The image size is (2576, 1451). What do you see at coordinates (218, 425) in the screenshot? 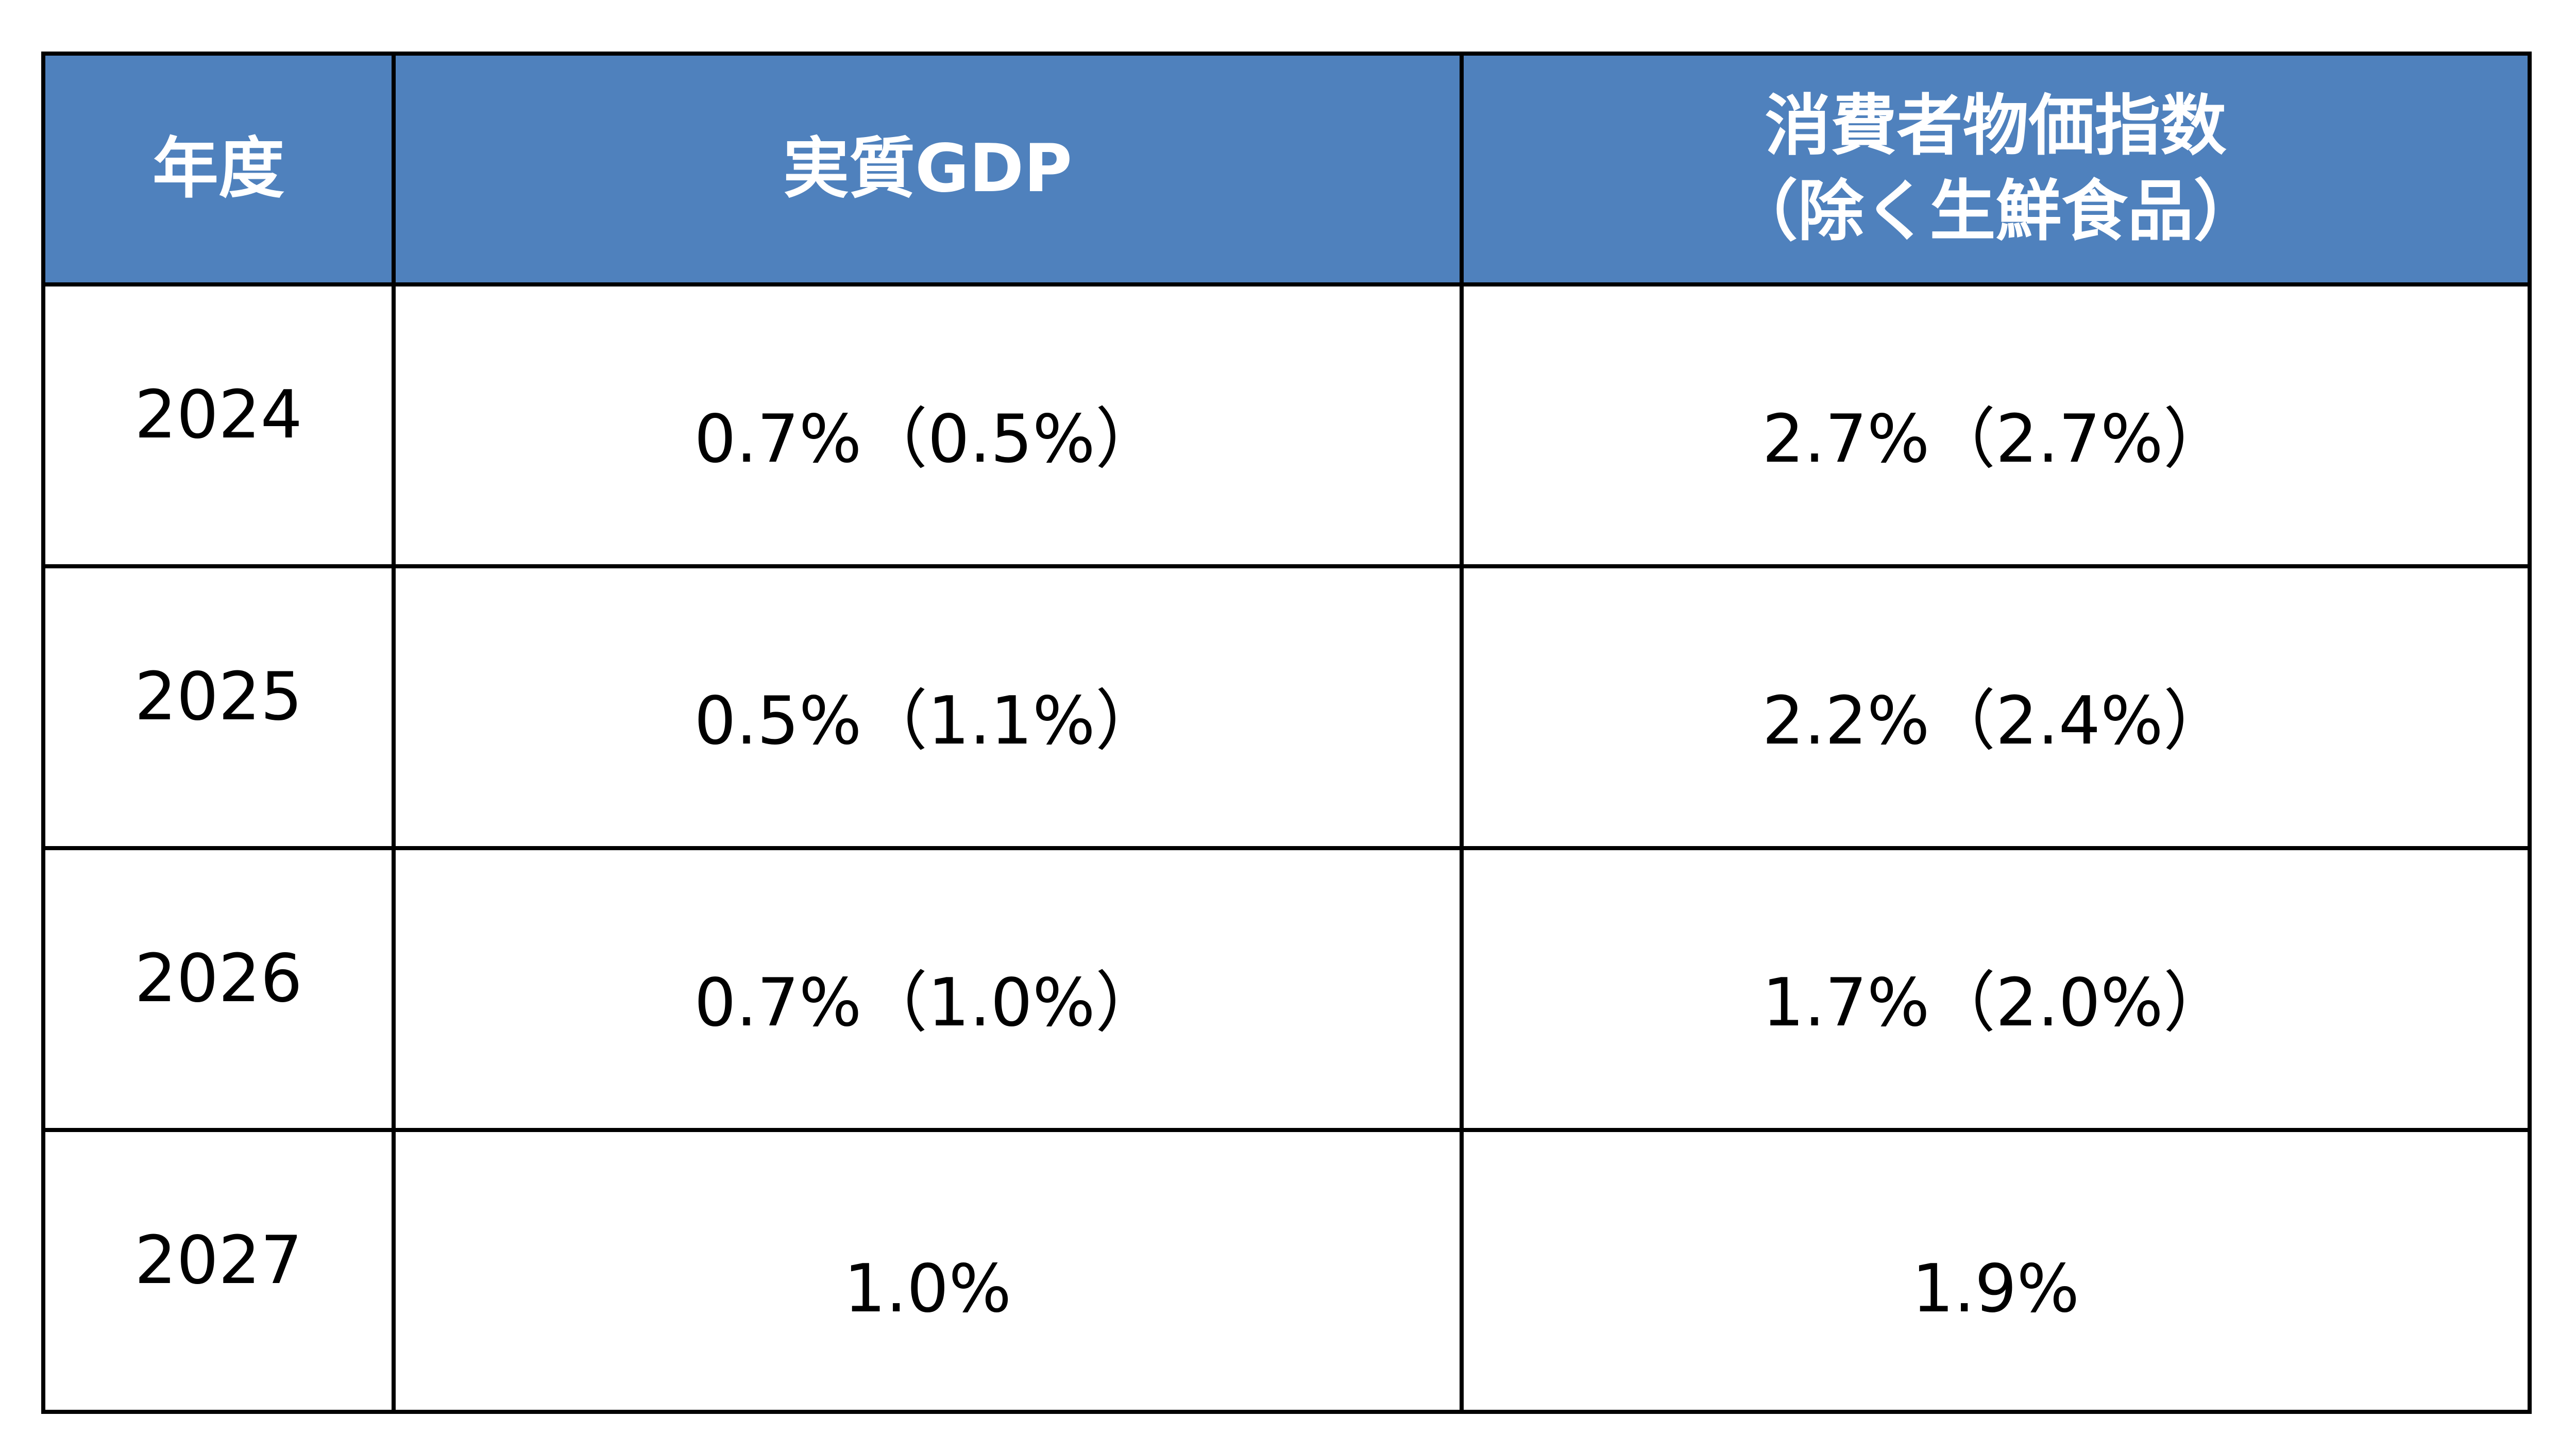
I see `year-cell: 2024` at bounding box center [218, 425].